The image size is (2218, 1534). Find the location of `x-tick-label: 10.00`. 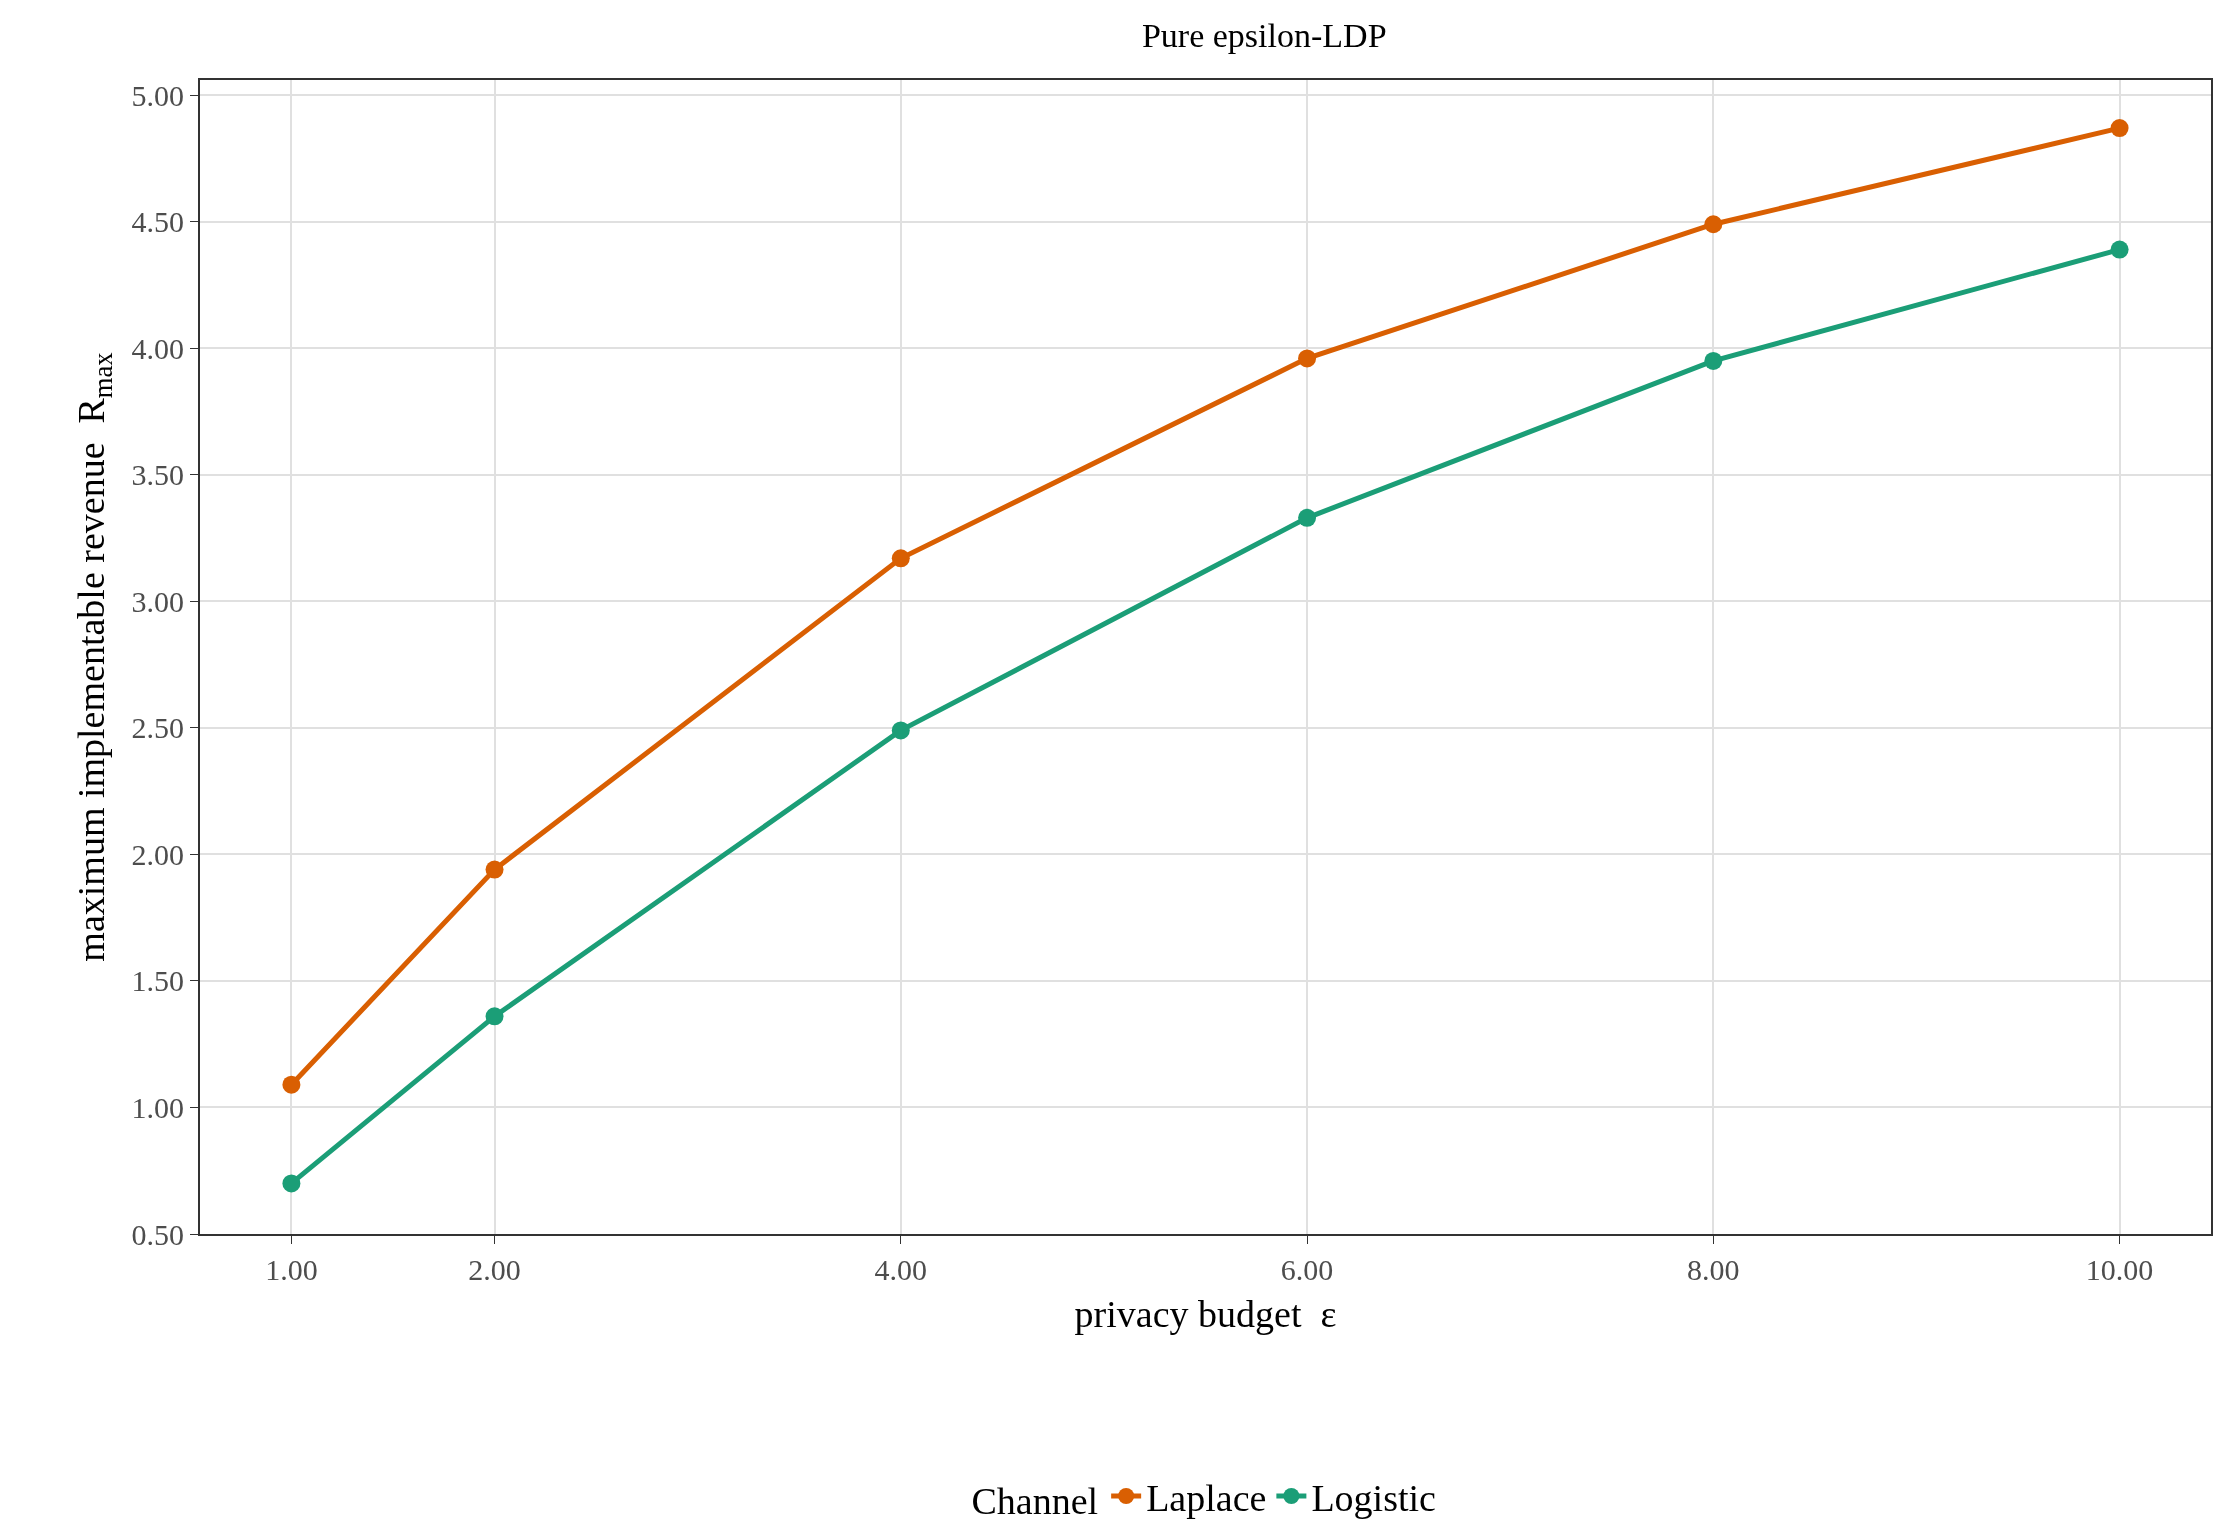

x-tick-label: 10.00 is located at coordinates (2119, 1269).